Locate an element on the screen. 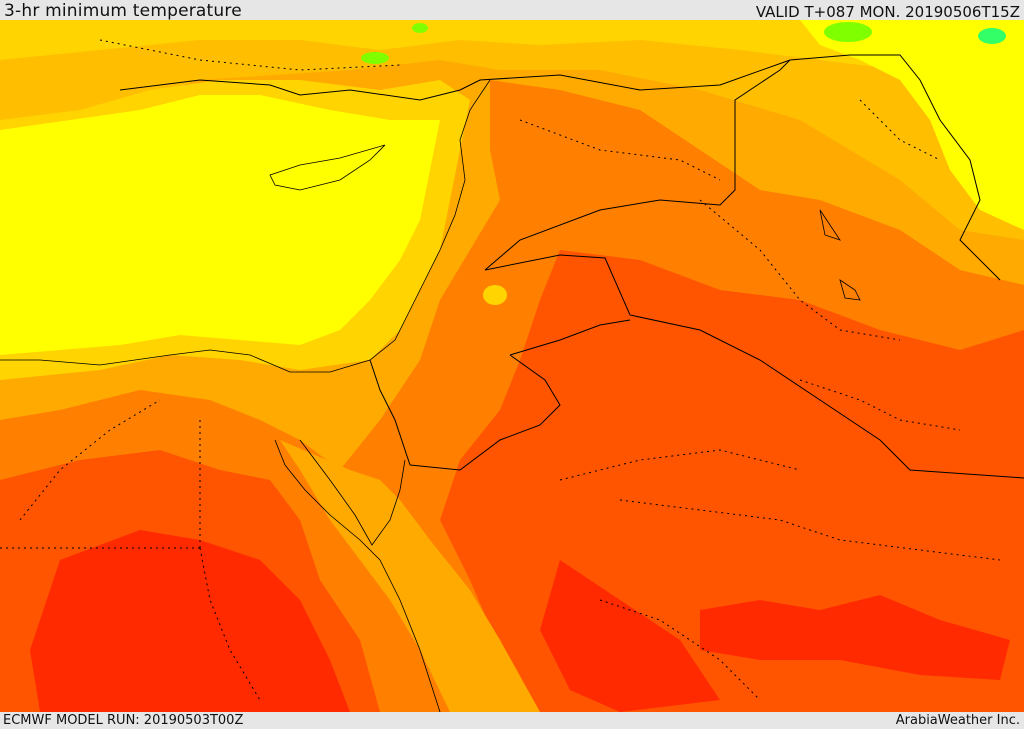 The width and height of the screenshot is (1024, 729). field-deep-red-arabia is located at coordinates (630, 636).